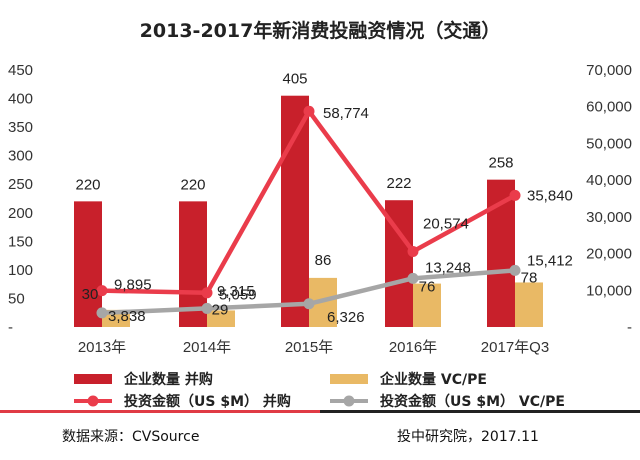  Describe the element at coordinates (609, 217) in the screenshot. I see `right-tick-label: 30,000` at that location.